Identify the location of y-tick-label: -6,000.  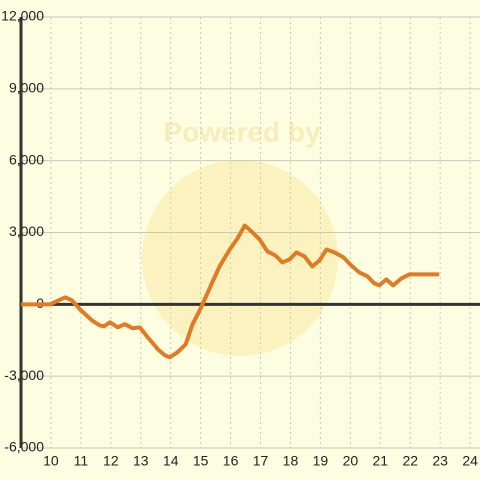
(24, 447).